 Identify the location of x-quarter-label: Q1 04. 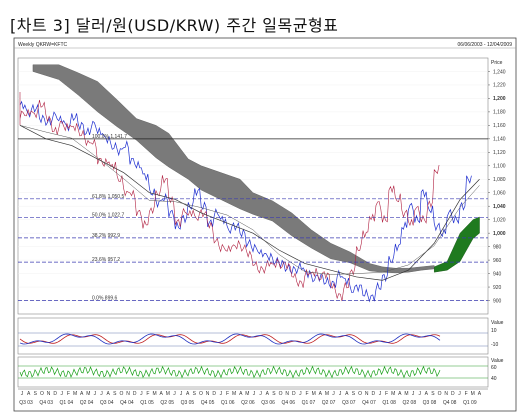
(67, 403).